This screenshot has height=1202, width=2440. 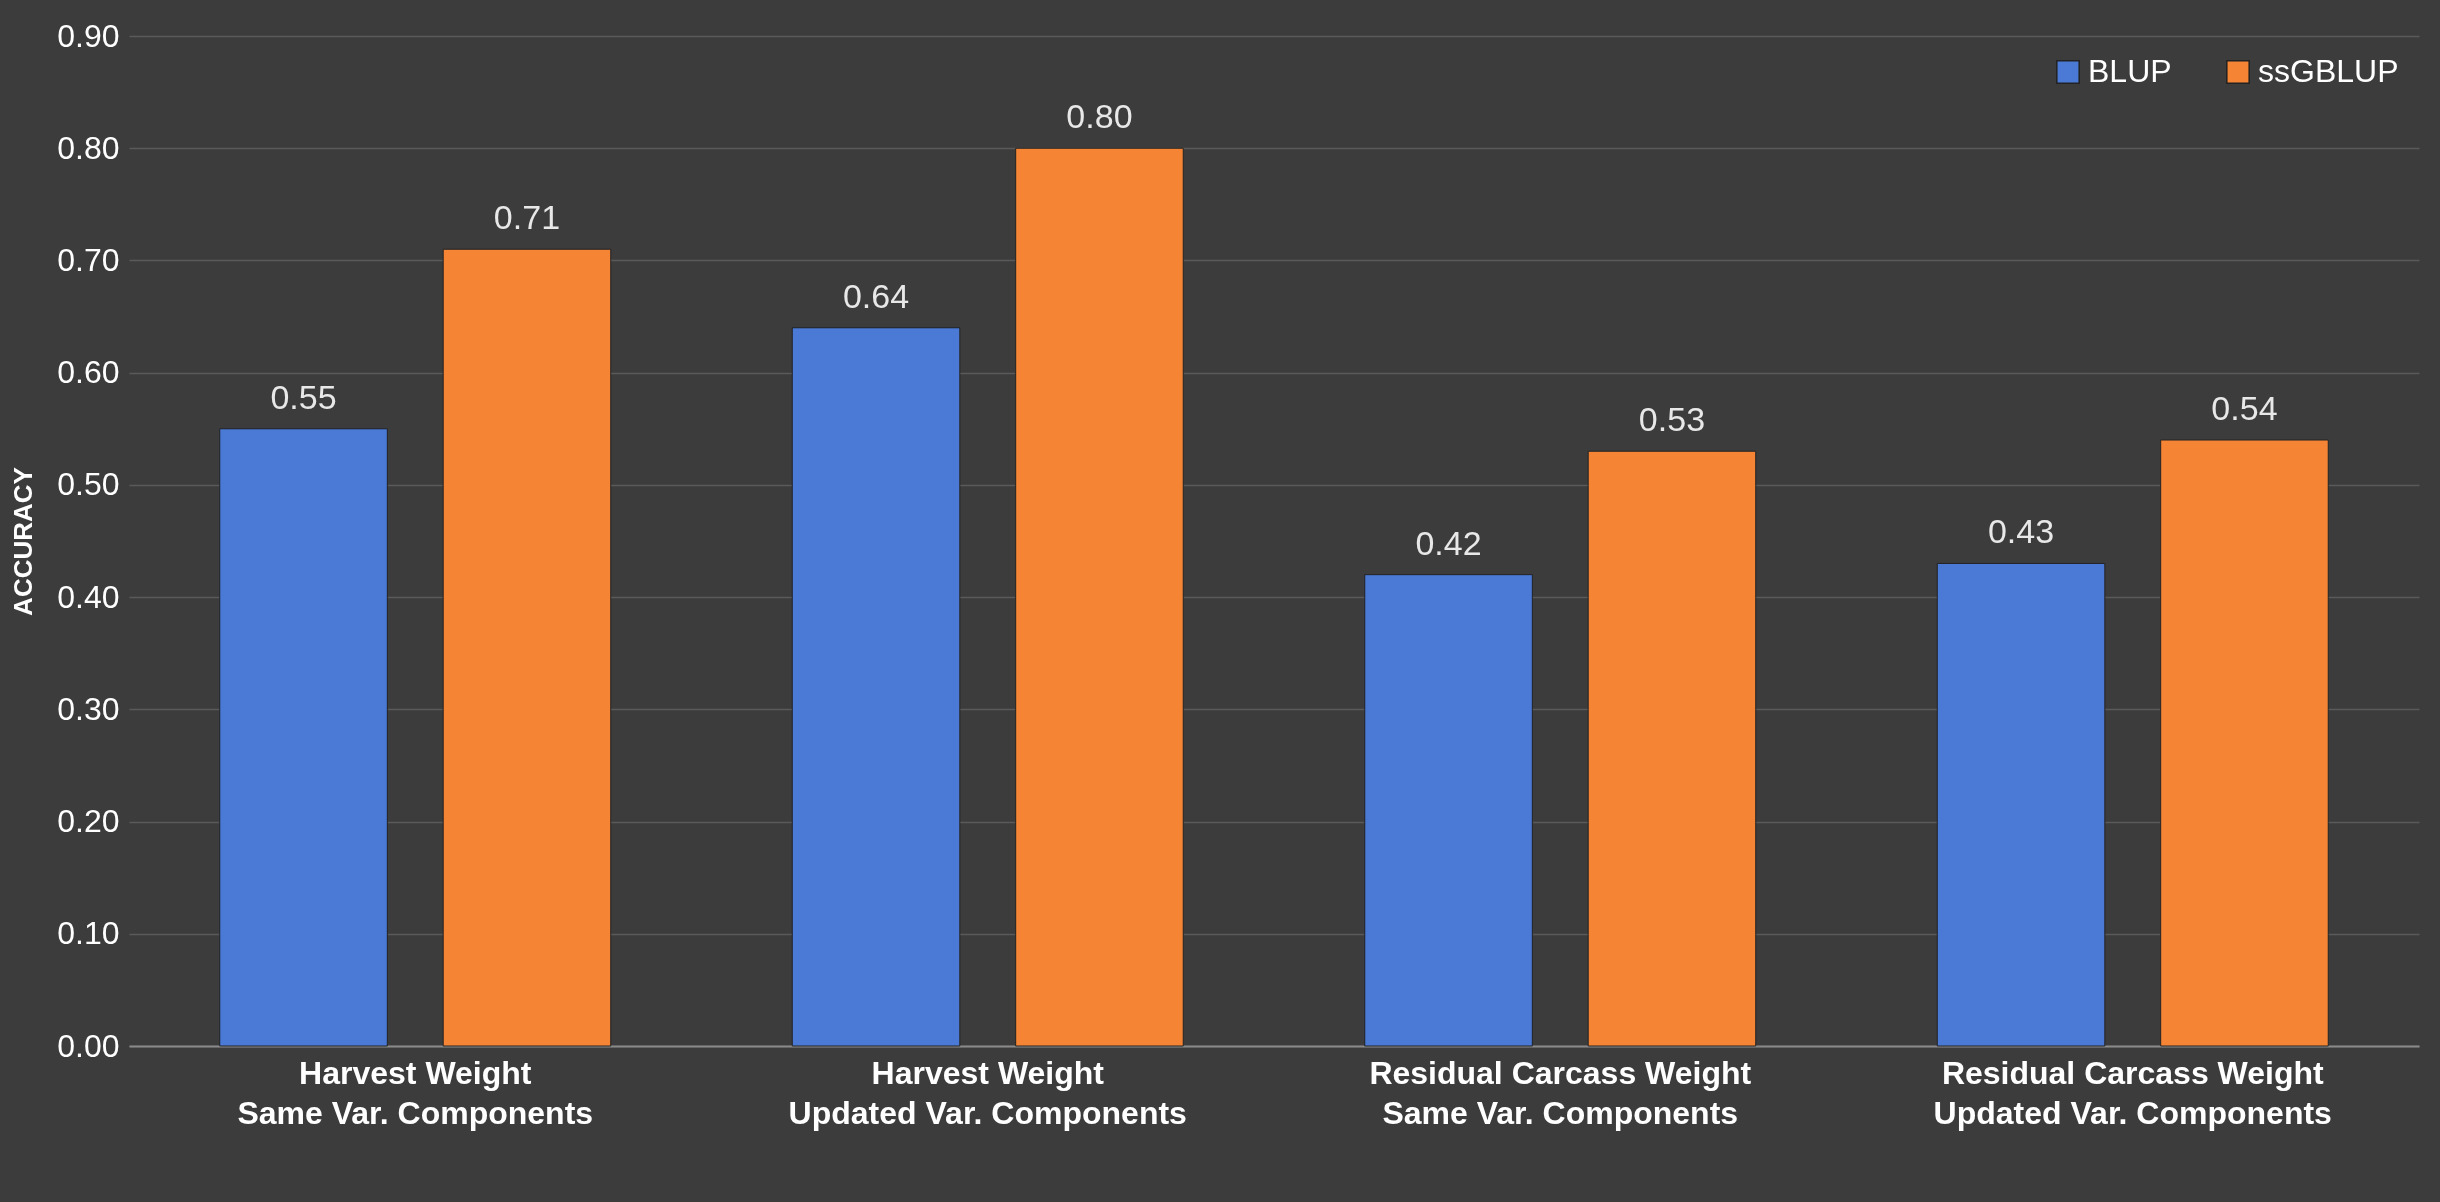 What do you see at coordinates (88, 372) in the screenshot?
I see `y-tick-label: 0.60` at bounding box center [88, 372].